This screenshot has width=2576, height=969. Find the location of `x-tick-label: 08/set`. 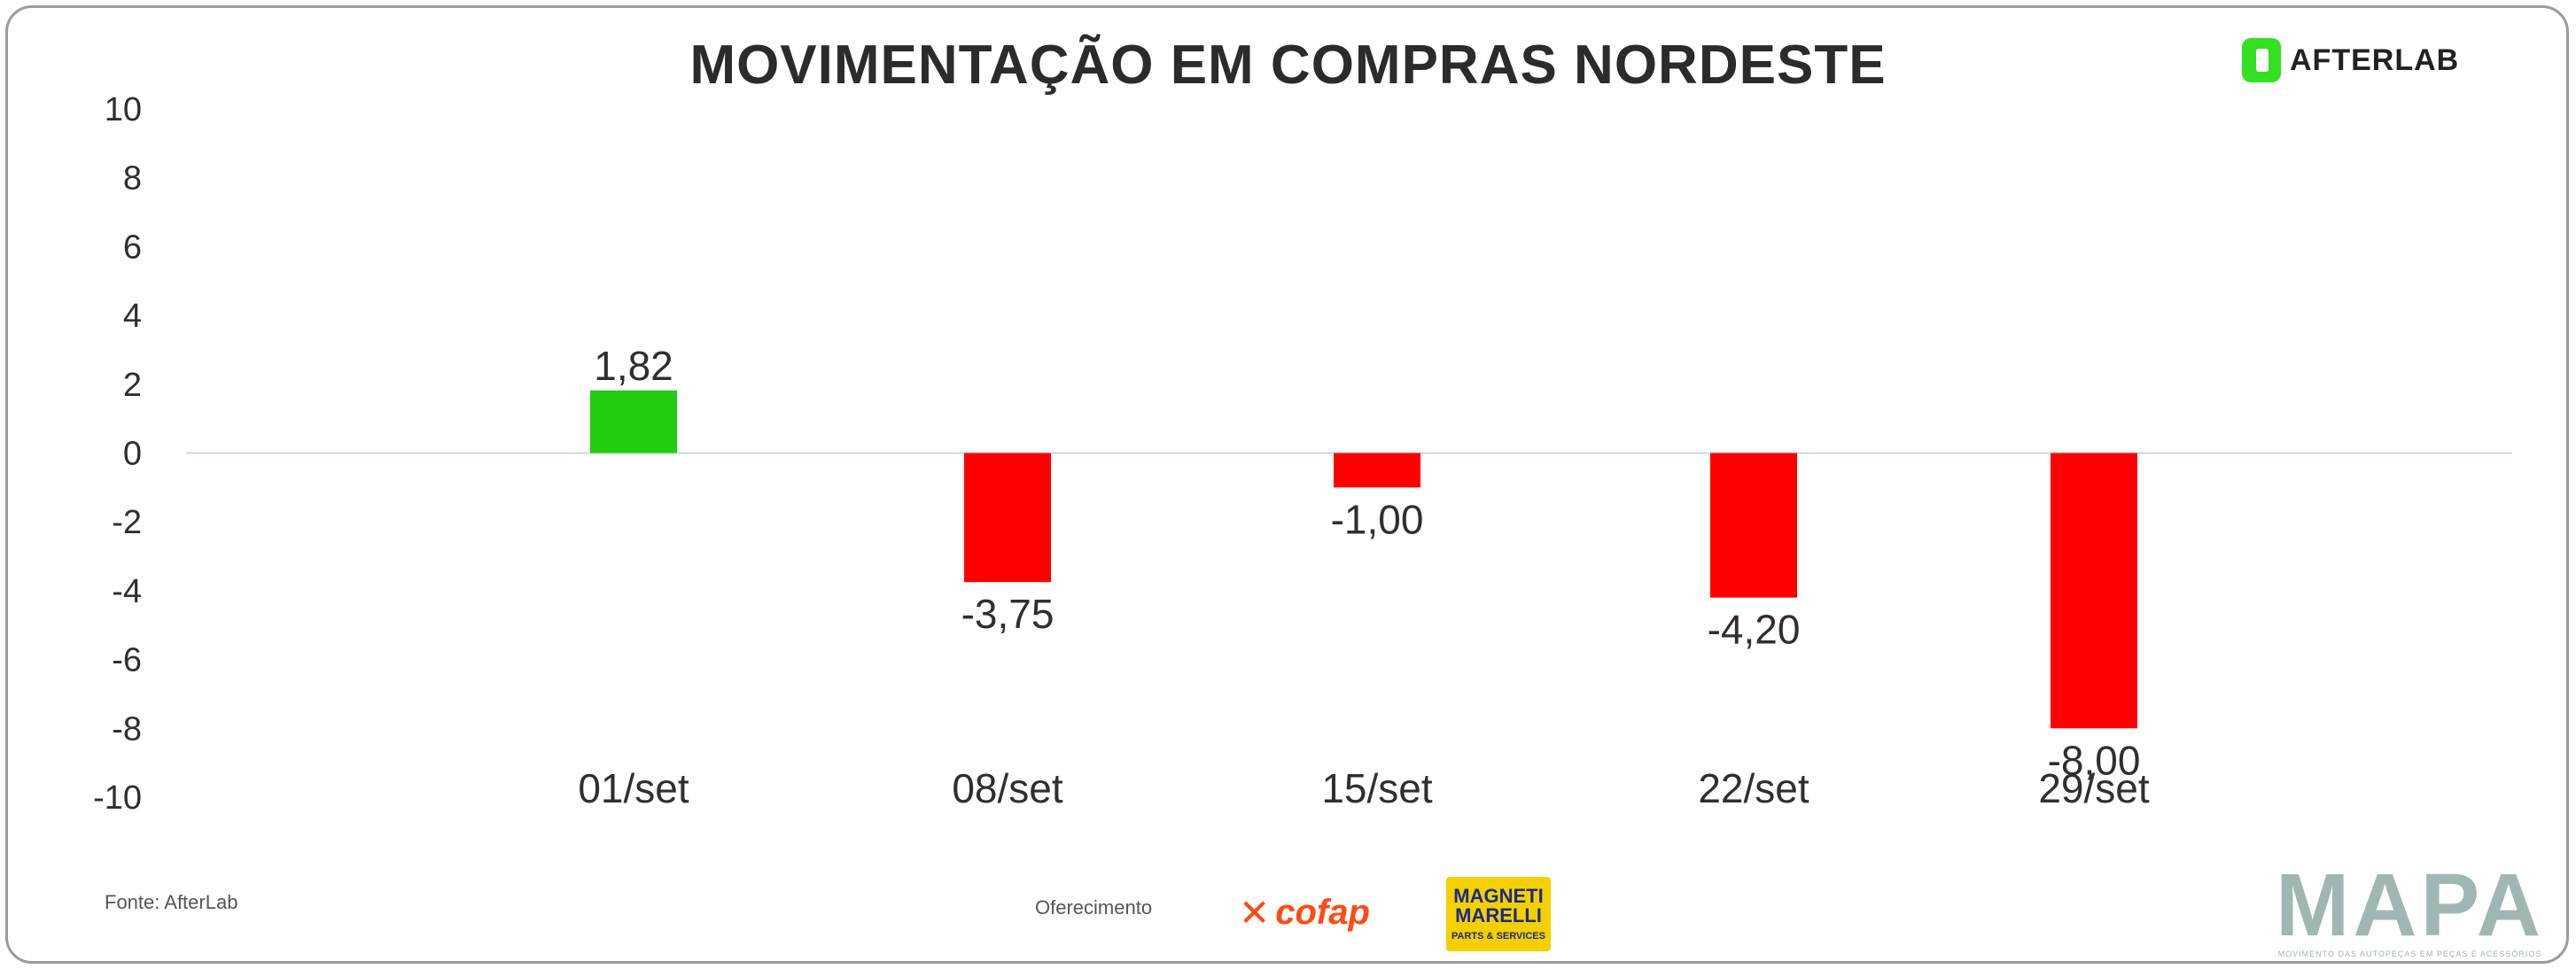

x-tick-label: 08/set is located at coordinates (1007, 788).